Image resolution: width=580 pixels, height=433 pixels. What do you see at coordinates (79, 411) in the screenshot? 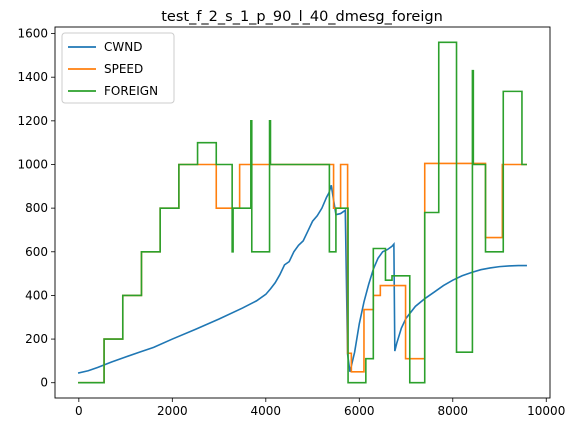
I see `x-tick-label: 0` at bounding box center [79, 411].